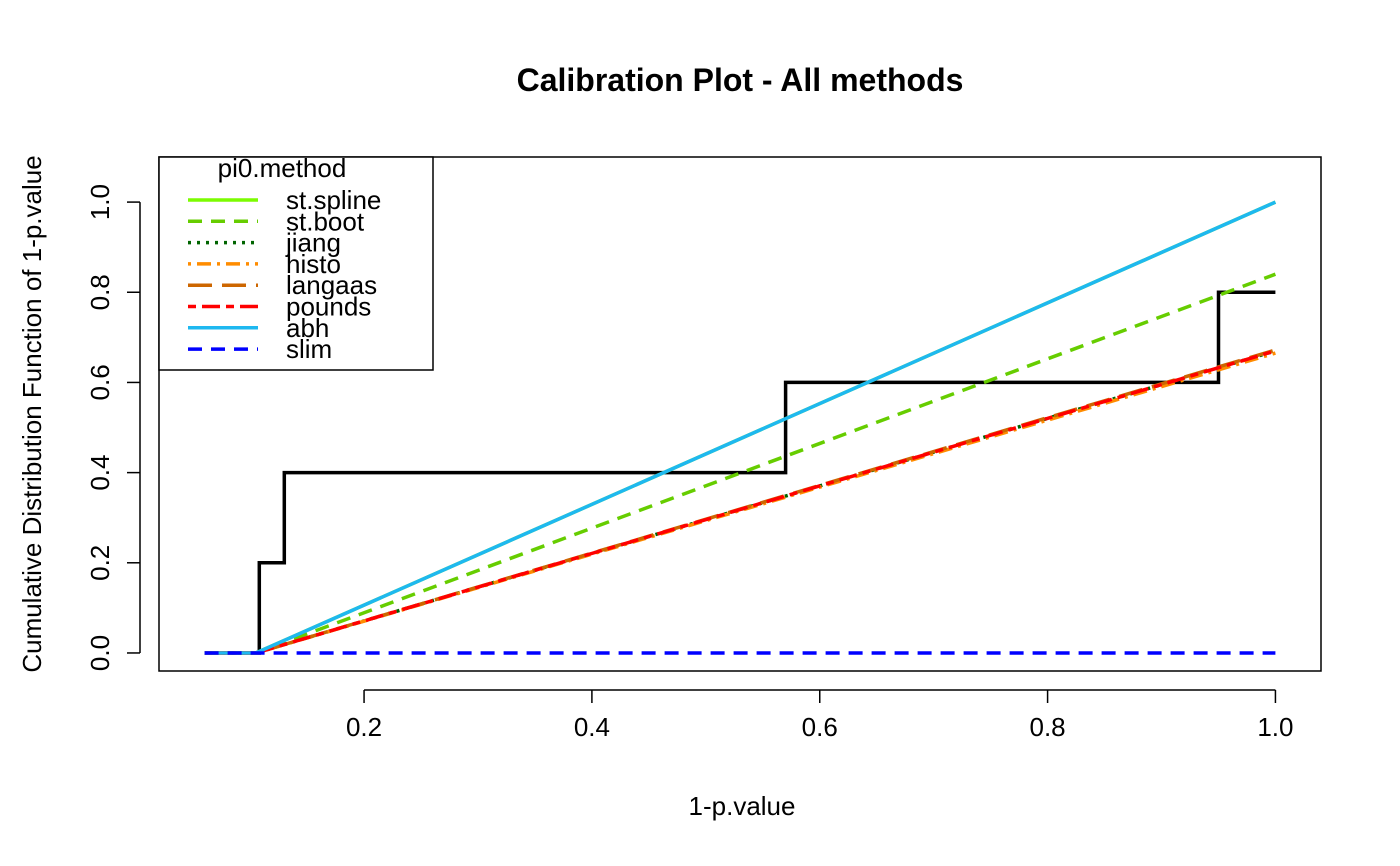 The height and width of the screenshot is (866, 1400). I want to click on x-tick-label: 0.8, so click(1048, 727).